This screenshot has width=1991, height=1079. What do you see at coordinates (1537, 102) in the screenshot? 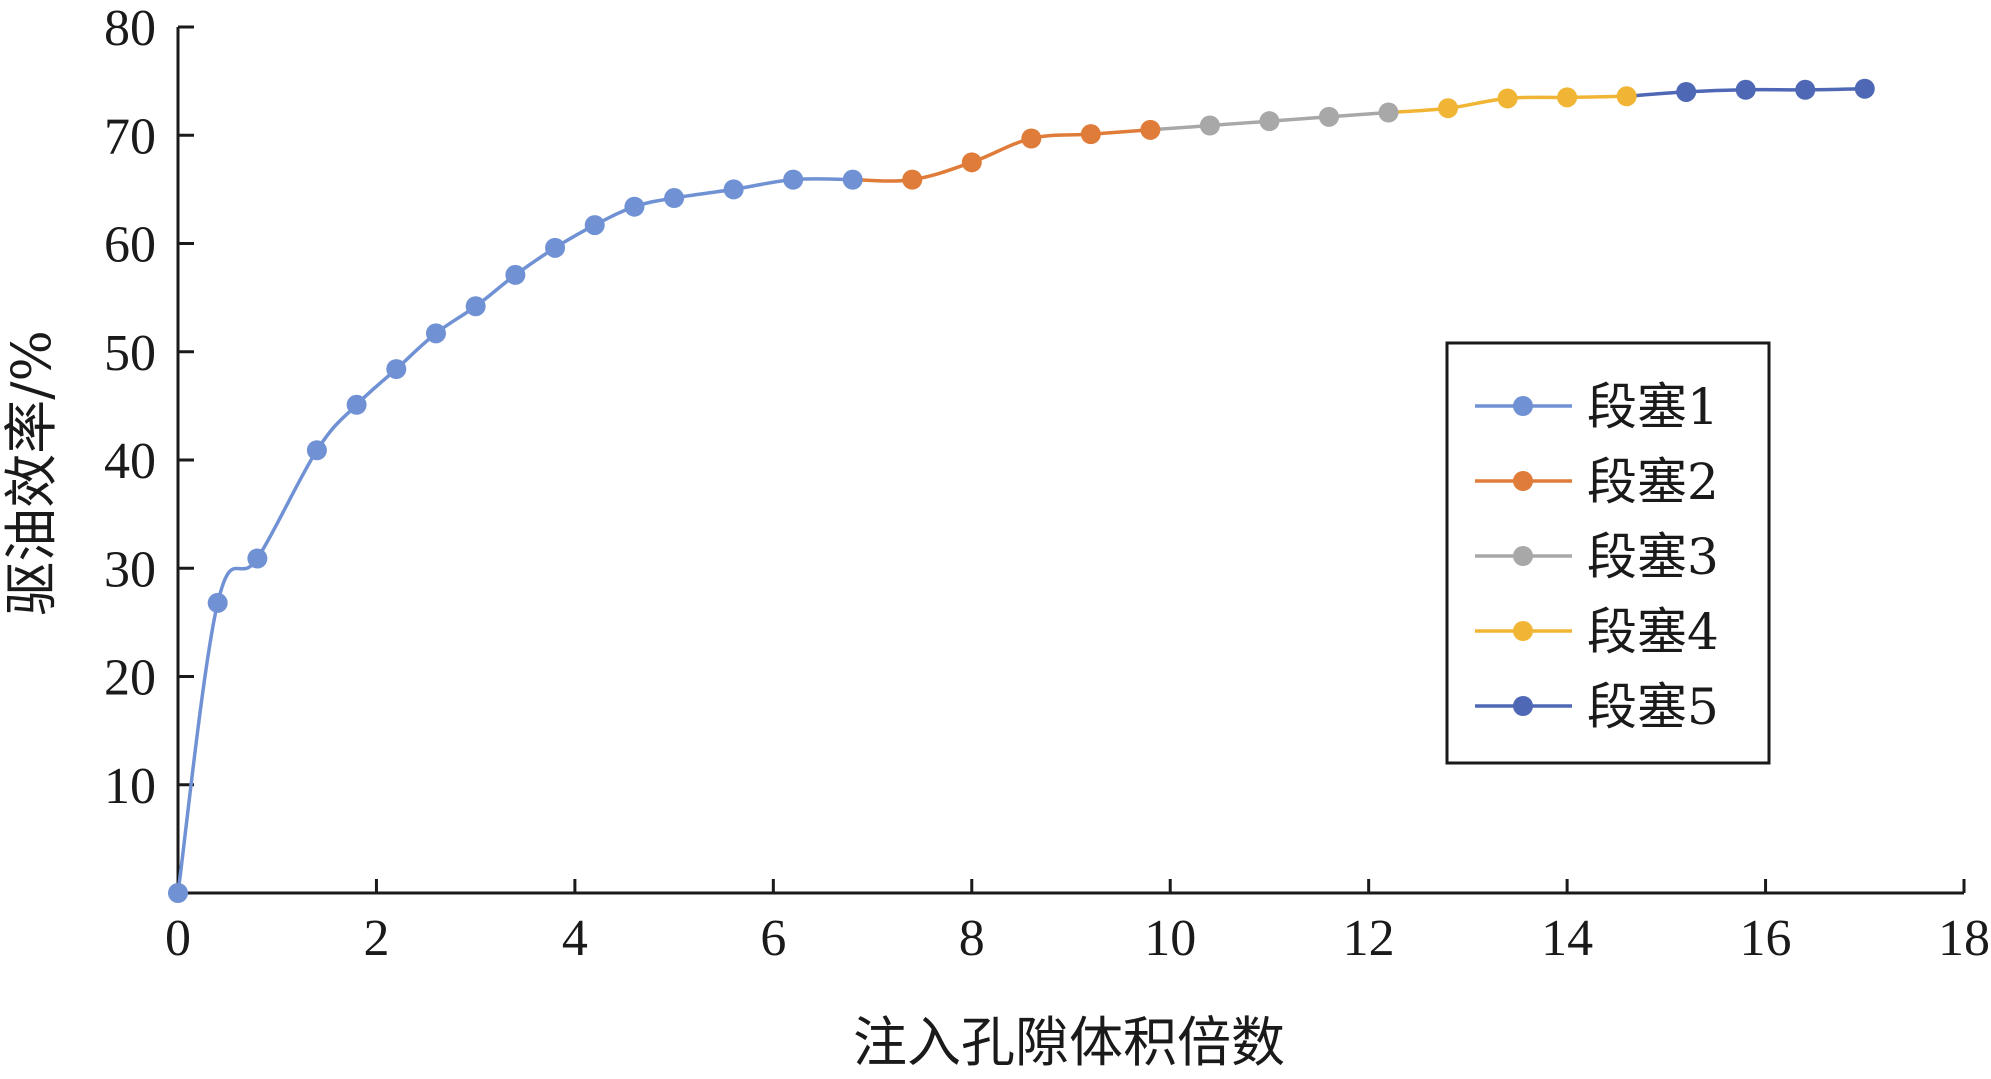
I see `series-4-markers` at bounding box center [1537, 102].